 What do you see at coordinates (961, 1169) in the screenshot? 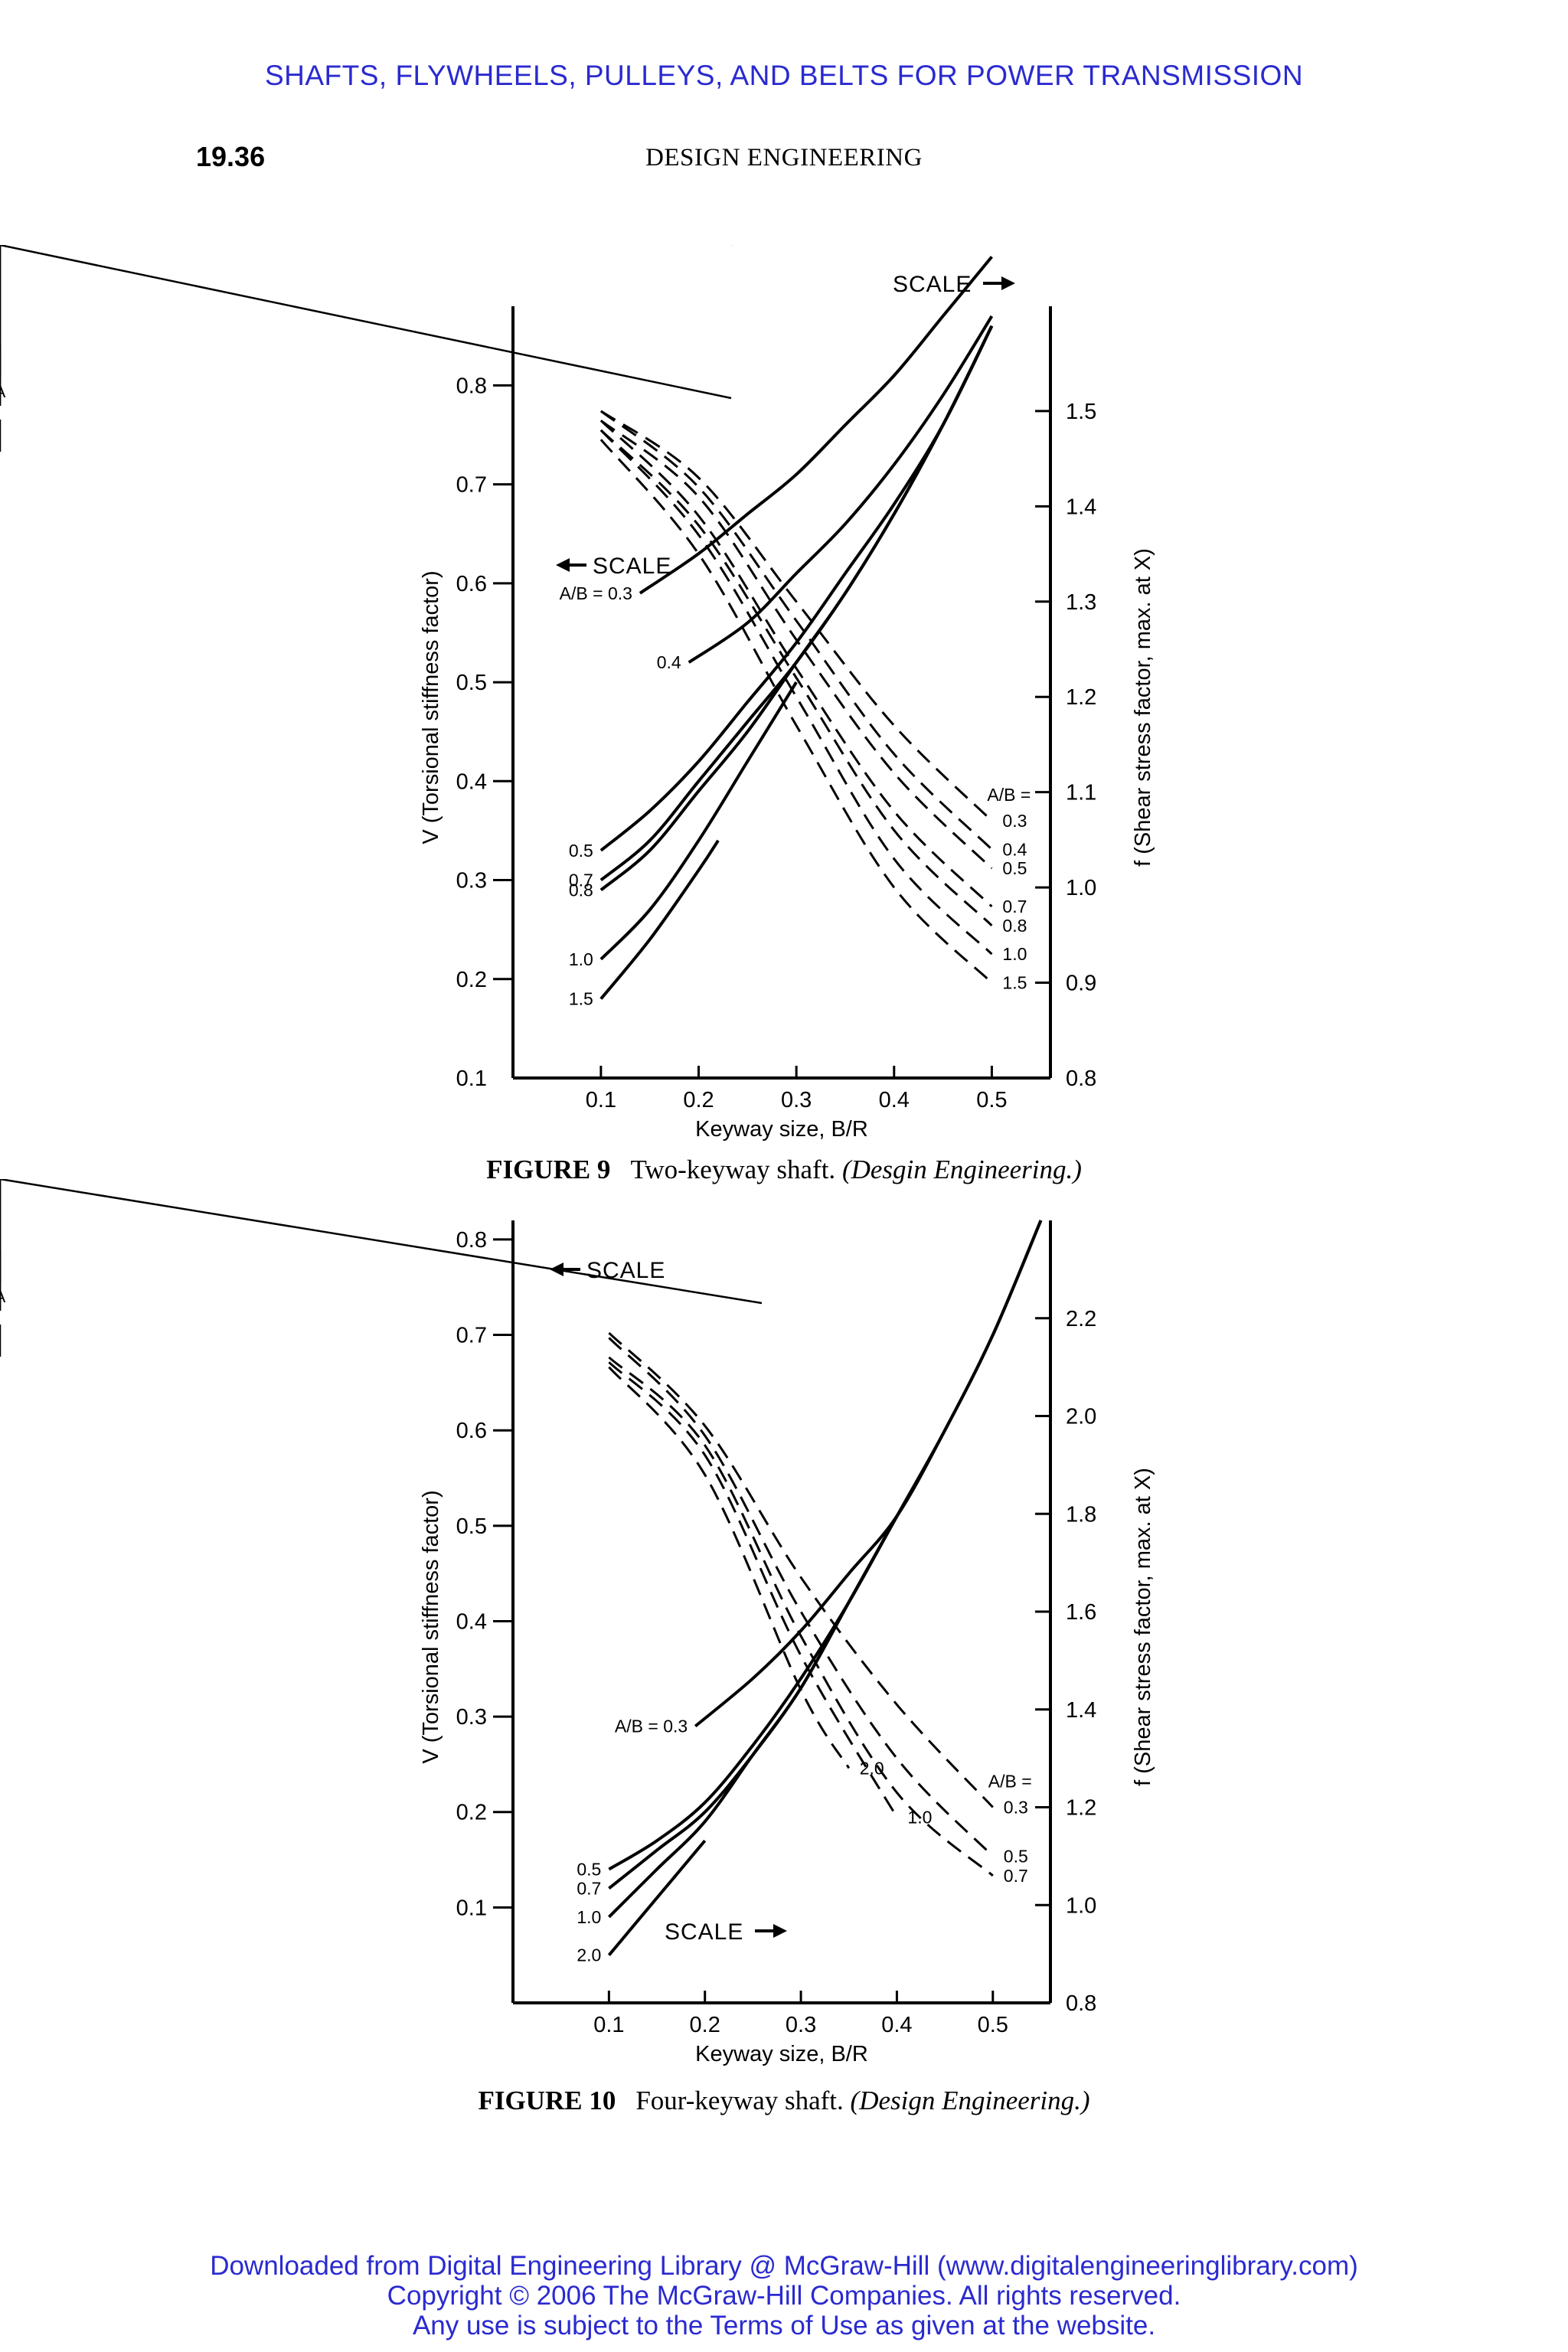
I see `figure-9-source: (Desgin Engineering.)` at bounding box center [961, 1169].